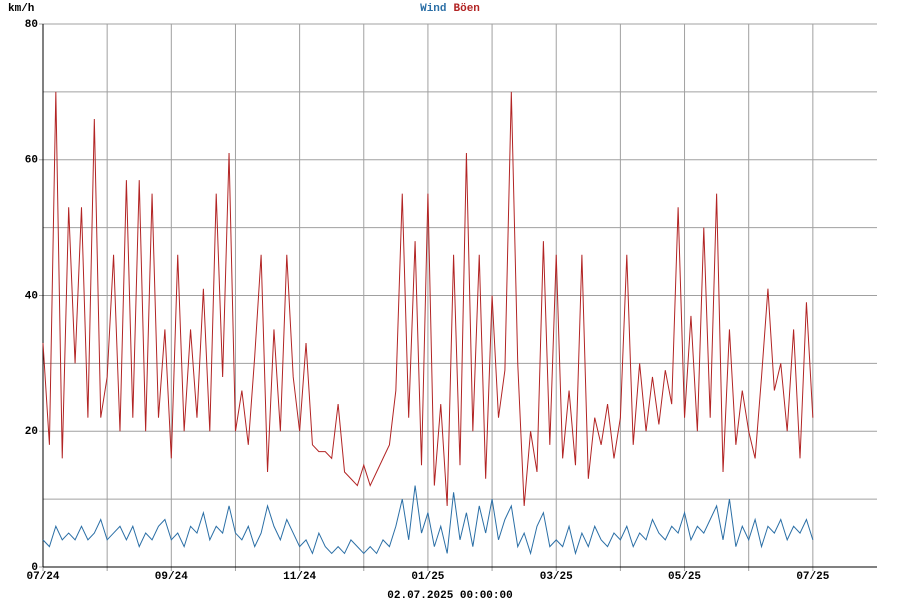  I want to click on series-line, so click(428, 520).